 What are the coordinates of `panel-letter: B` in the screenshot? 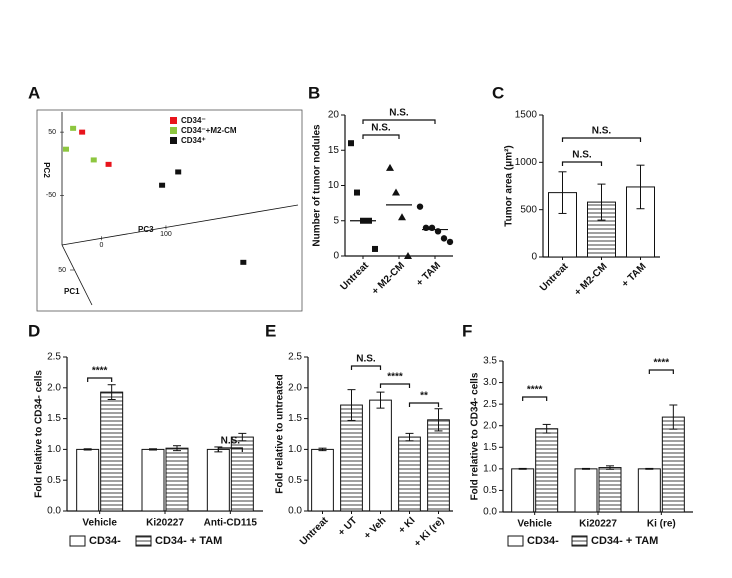 It's located at (314, 92).